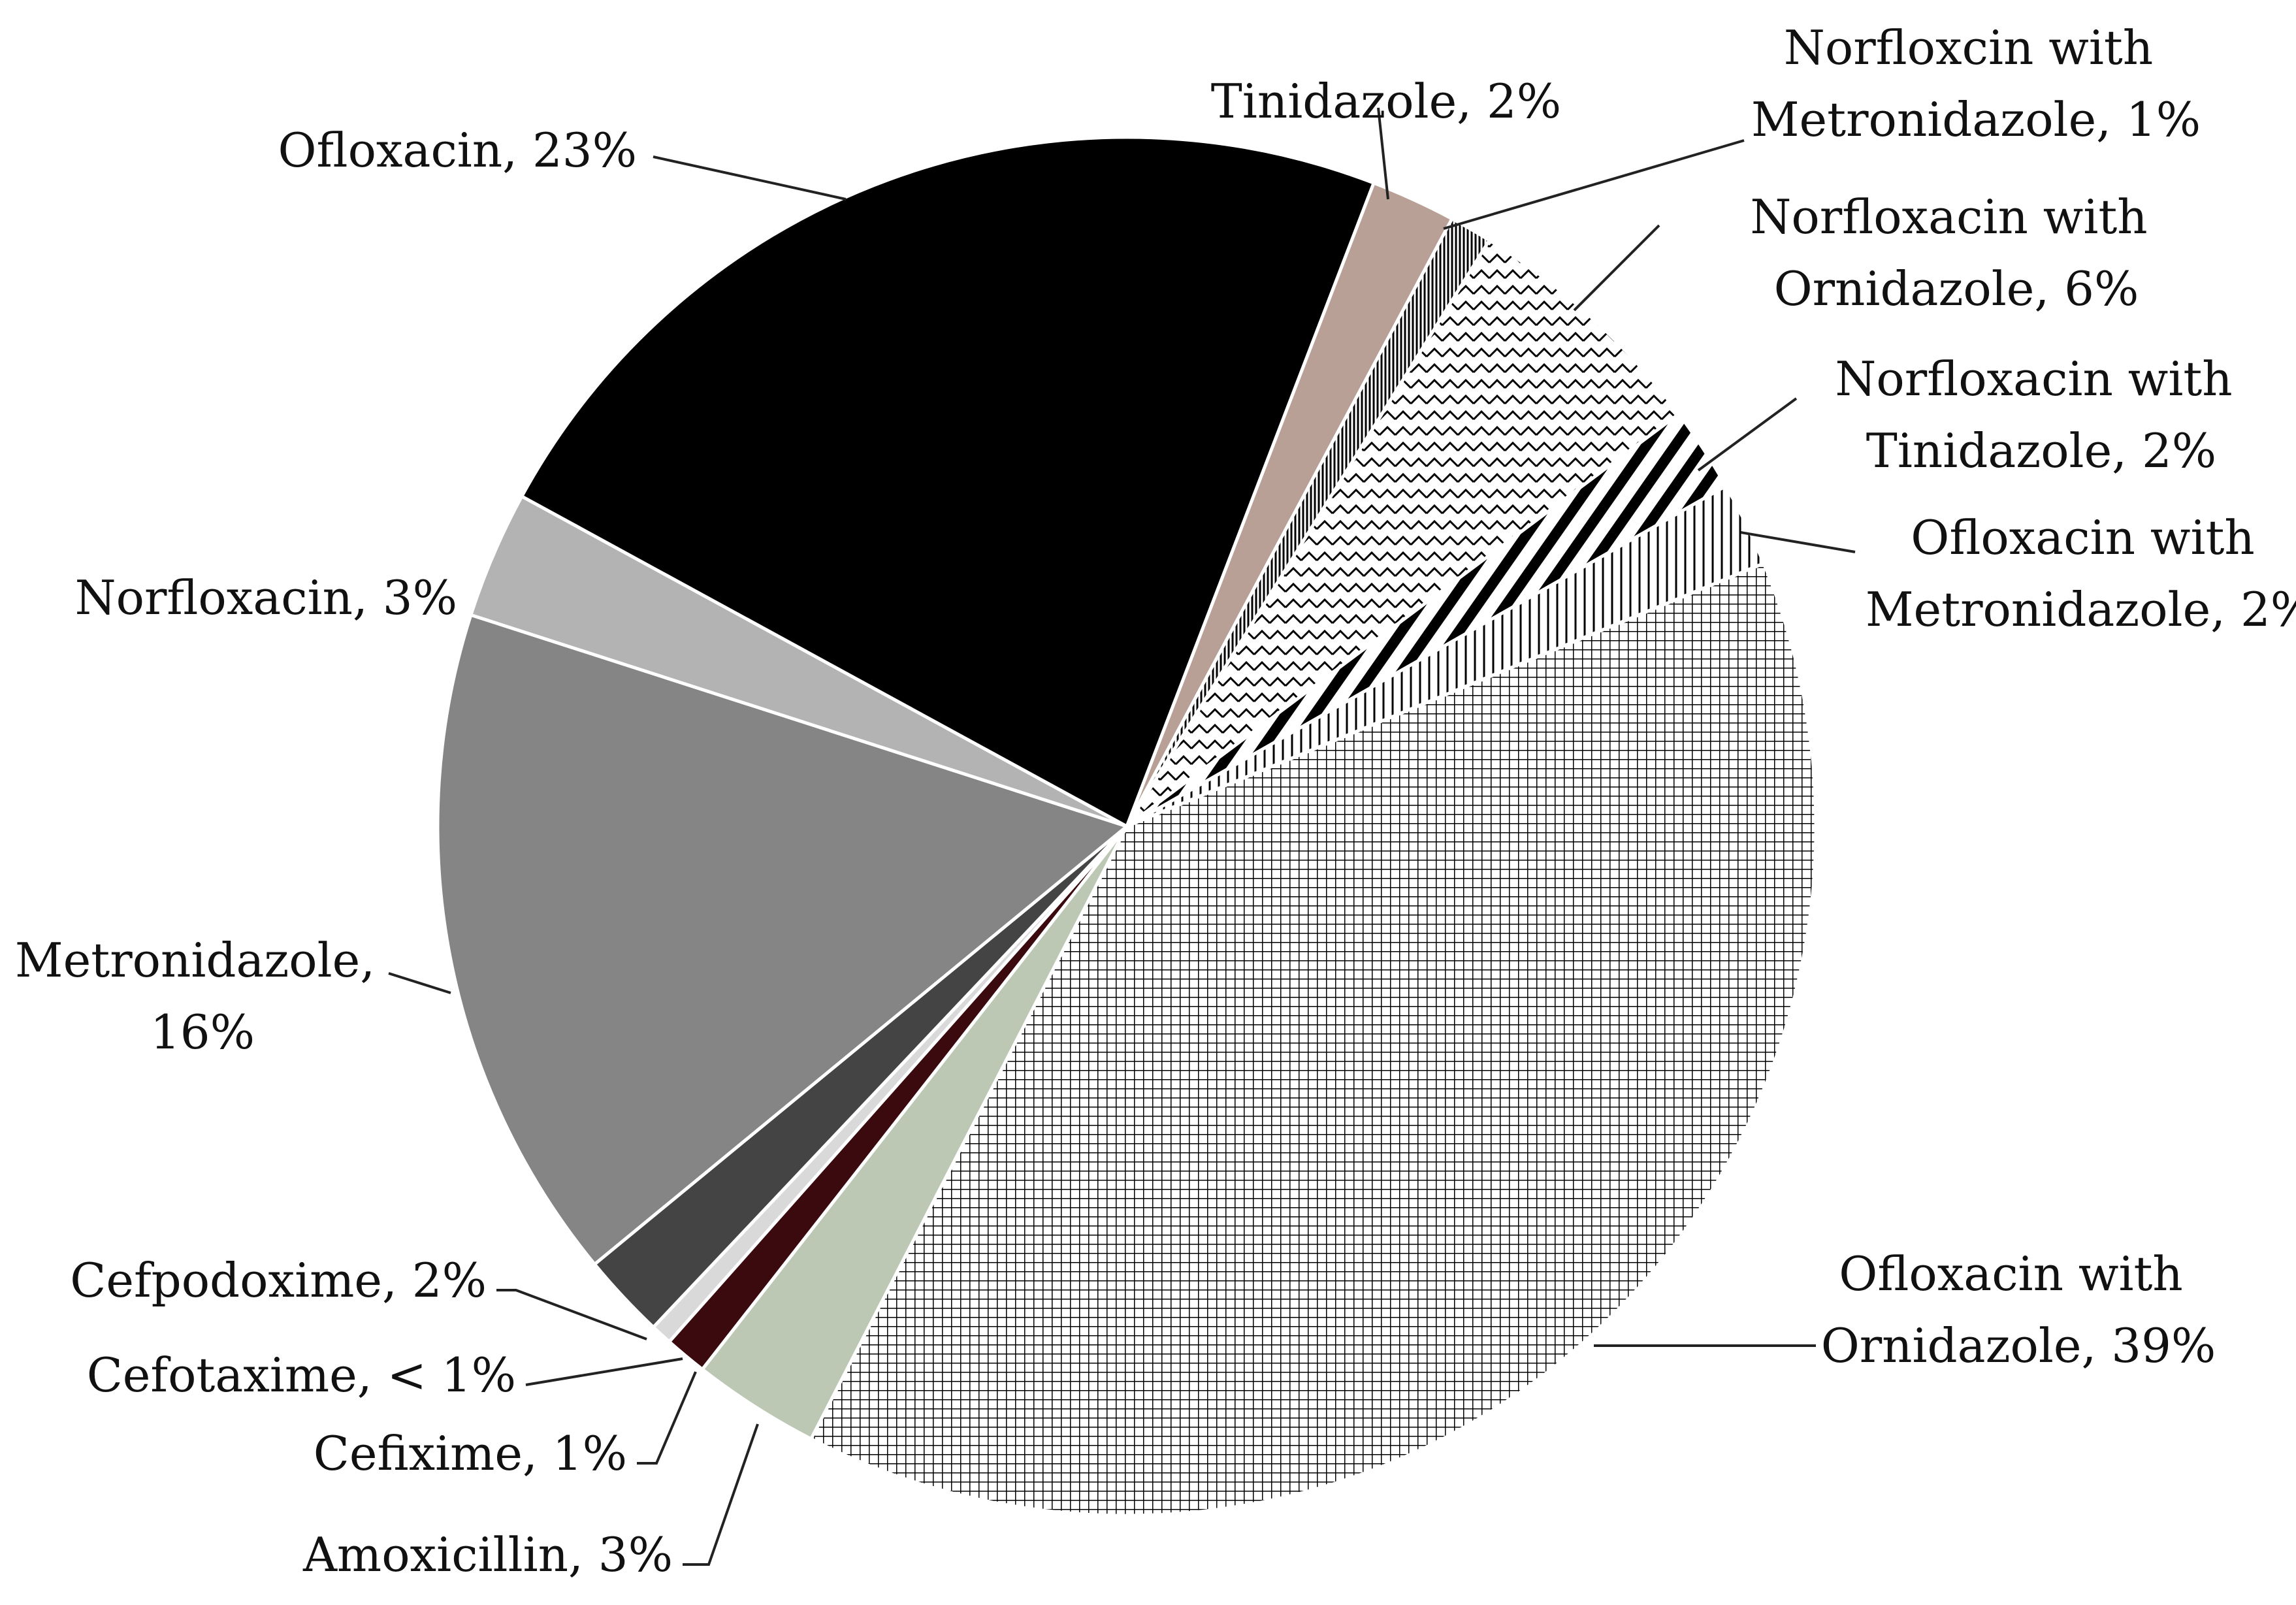 Image resolution: width=2296 pixels, height=1605 pixels. I want to click on slice-metronidazole, so click(782, 939).